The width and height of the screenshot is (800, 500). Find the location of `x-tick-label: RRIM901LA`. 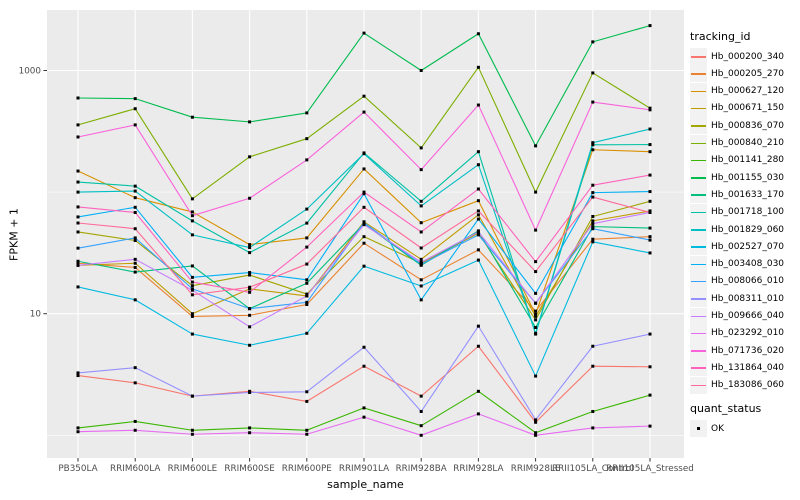

x-tick-label: RRIM901LA is located at coordinates (364, 469).